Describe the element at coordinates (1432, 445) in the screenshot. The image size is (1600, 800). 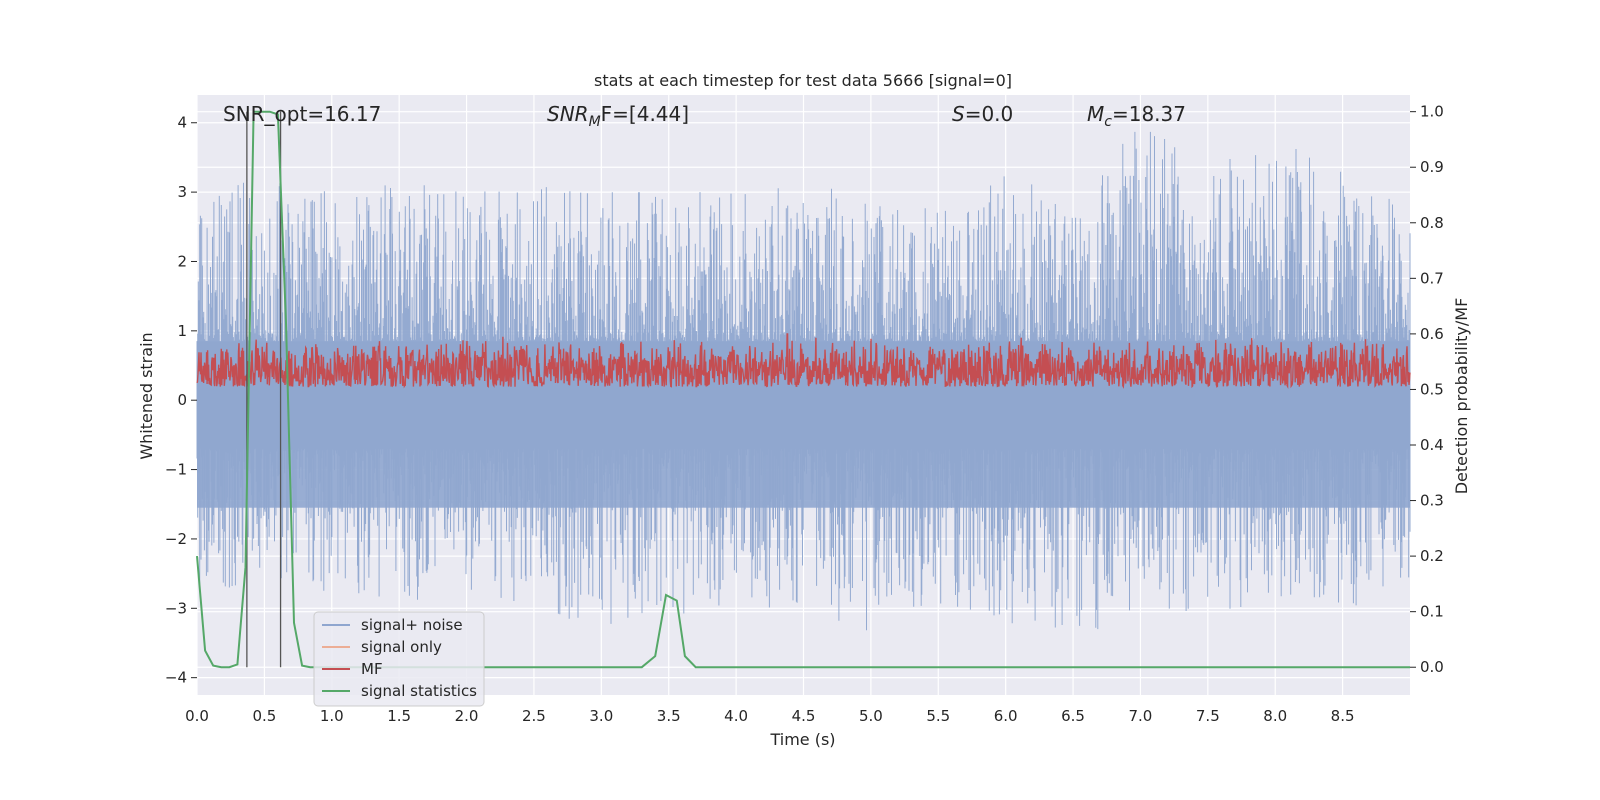
I see `y-right-tick-label: 0.4` at that location.